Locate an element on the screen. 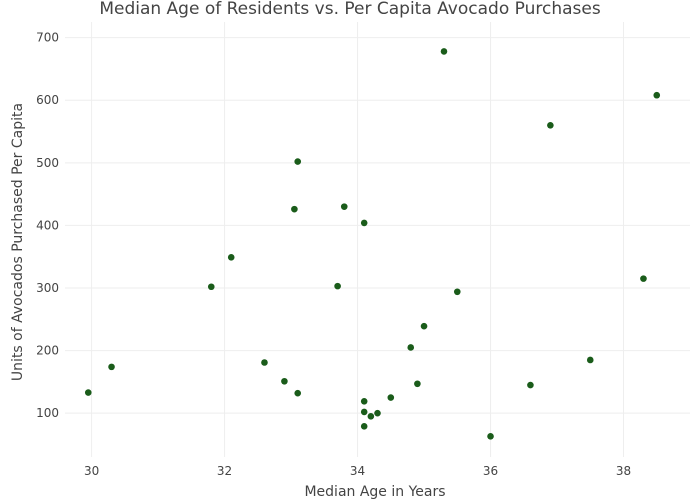 Image resolution: width=700 pixels, height=500 pixels. x-tick-label: 34 is located at coordinates (357, 471).